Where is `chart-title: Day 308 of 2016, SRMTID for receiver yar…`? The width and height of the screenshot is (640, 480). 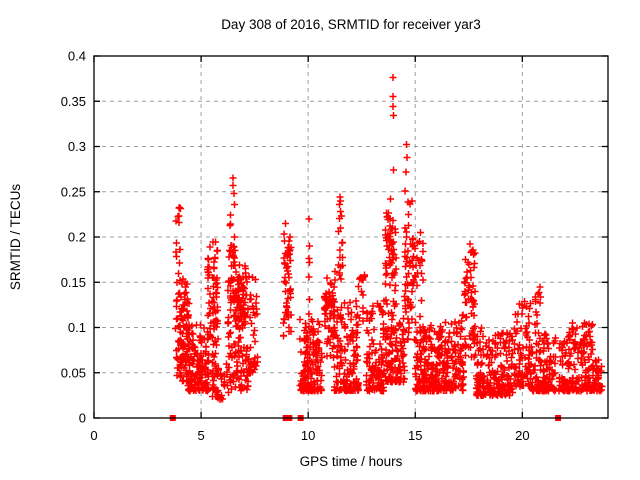
chart-title: Day 308 of 2016, SRMTID for receiver yar… is located at coordinates (351, 24).